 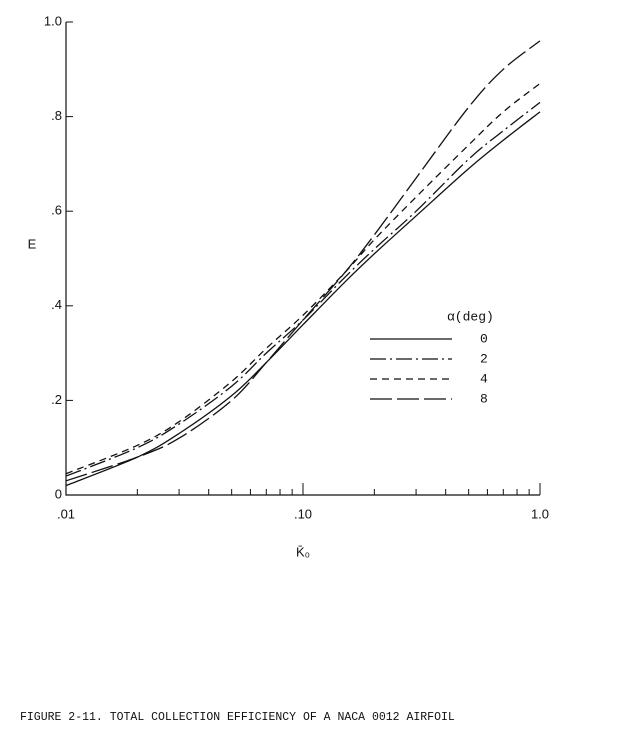 I want to click on x-axis-label: K̄₀, so click(x=303, y=551).